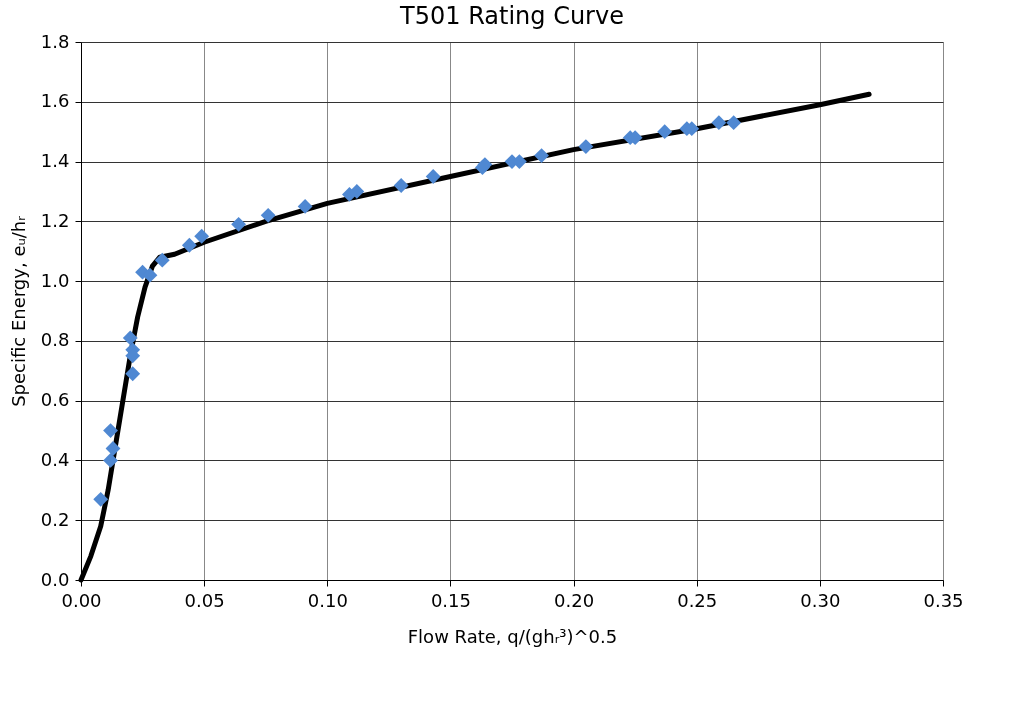 The image size is (1027, 721). I want to click on y-tick-label: 1.0, so click(55, 280).